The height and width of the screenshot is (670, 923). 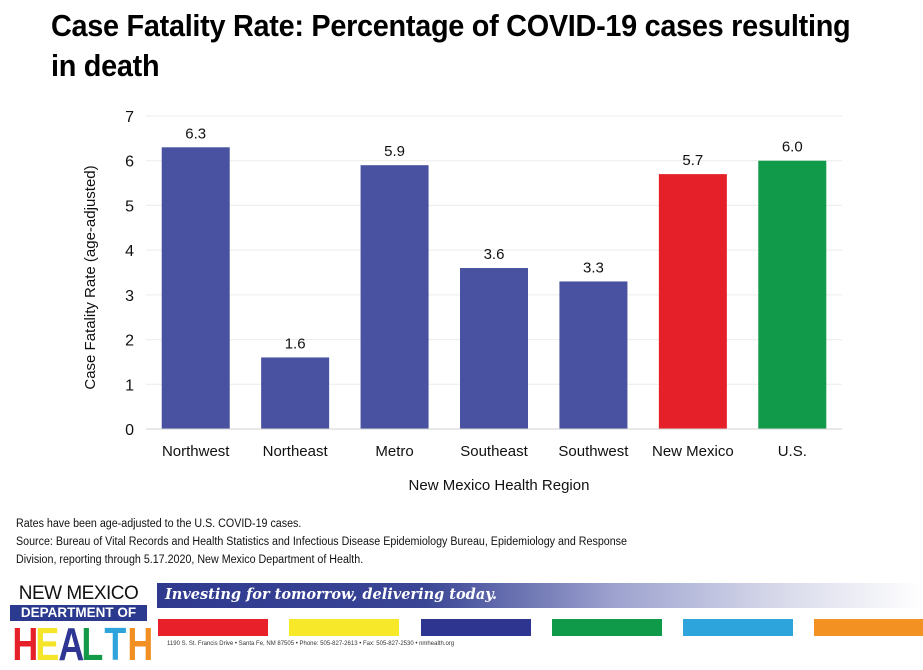 I want to click on color-stripes, so click(x=461, y=627).